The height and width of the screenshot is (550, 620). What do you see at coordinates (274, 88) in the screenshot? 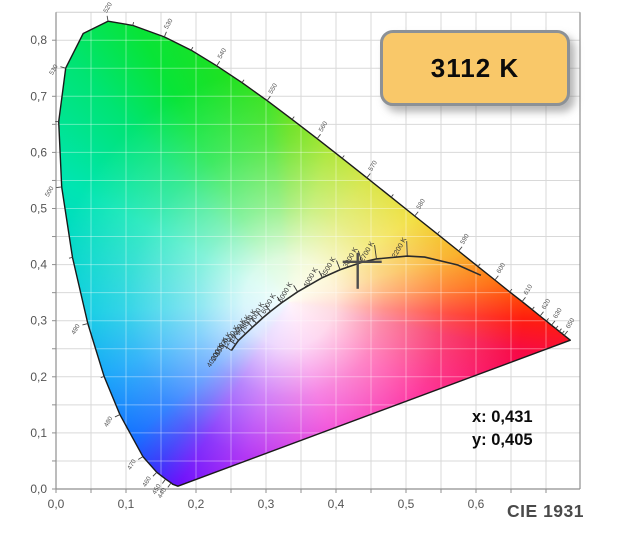
I see `wavelength-label: 550` at bounding box center [274, 88].